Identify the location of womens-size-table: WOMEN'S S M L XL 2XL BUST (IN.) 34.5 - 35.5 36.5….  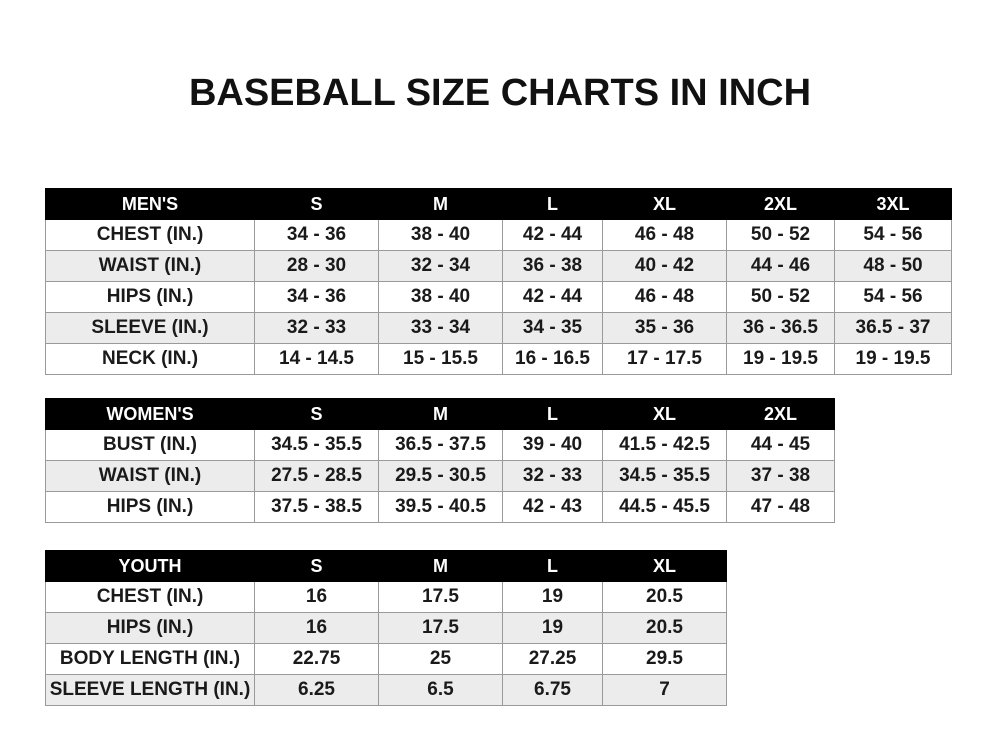
(440, 460).